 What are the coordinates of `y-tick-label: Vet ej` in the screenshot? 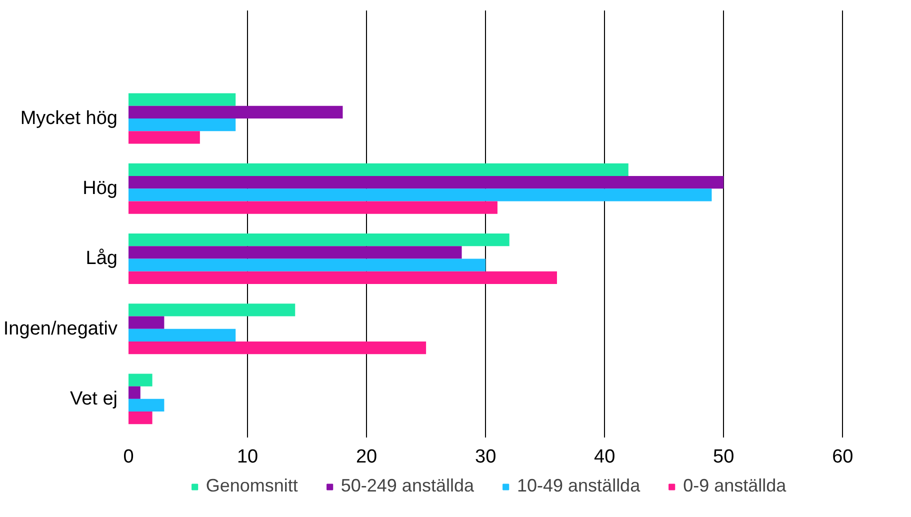 It's located at (94, 399).